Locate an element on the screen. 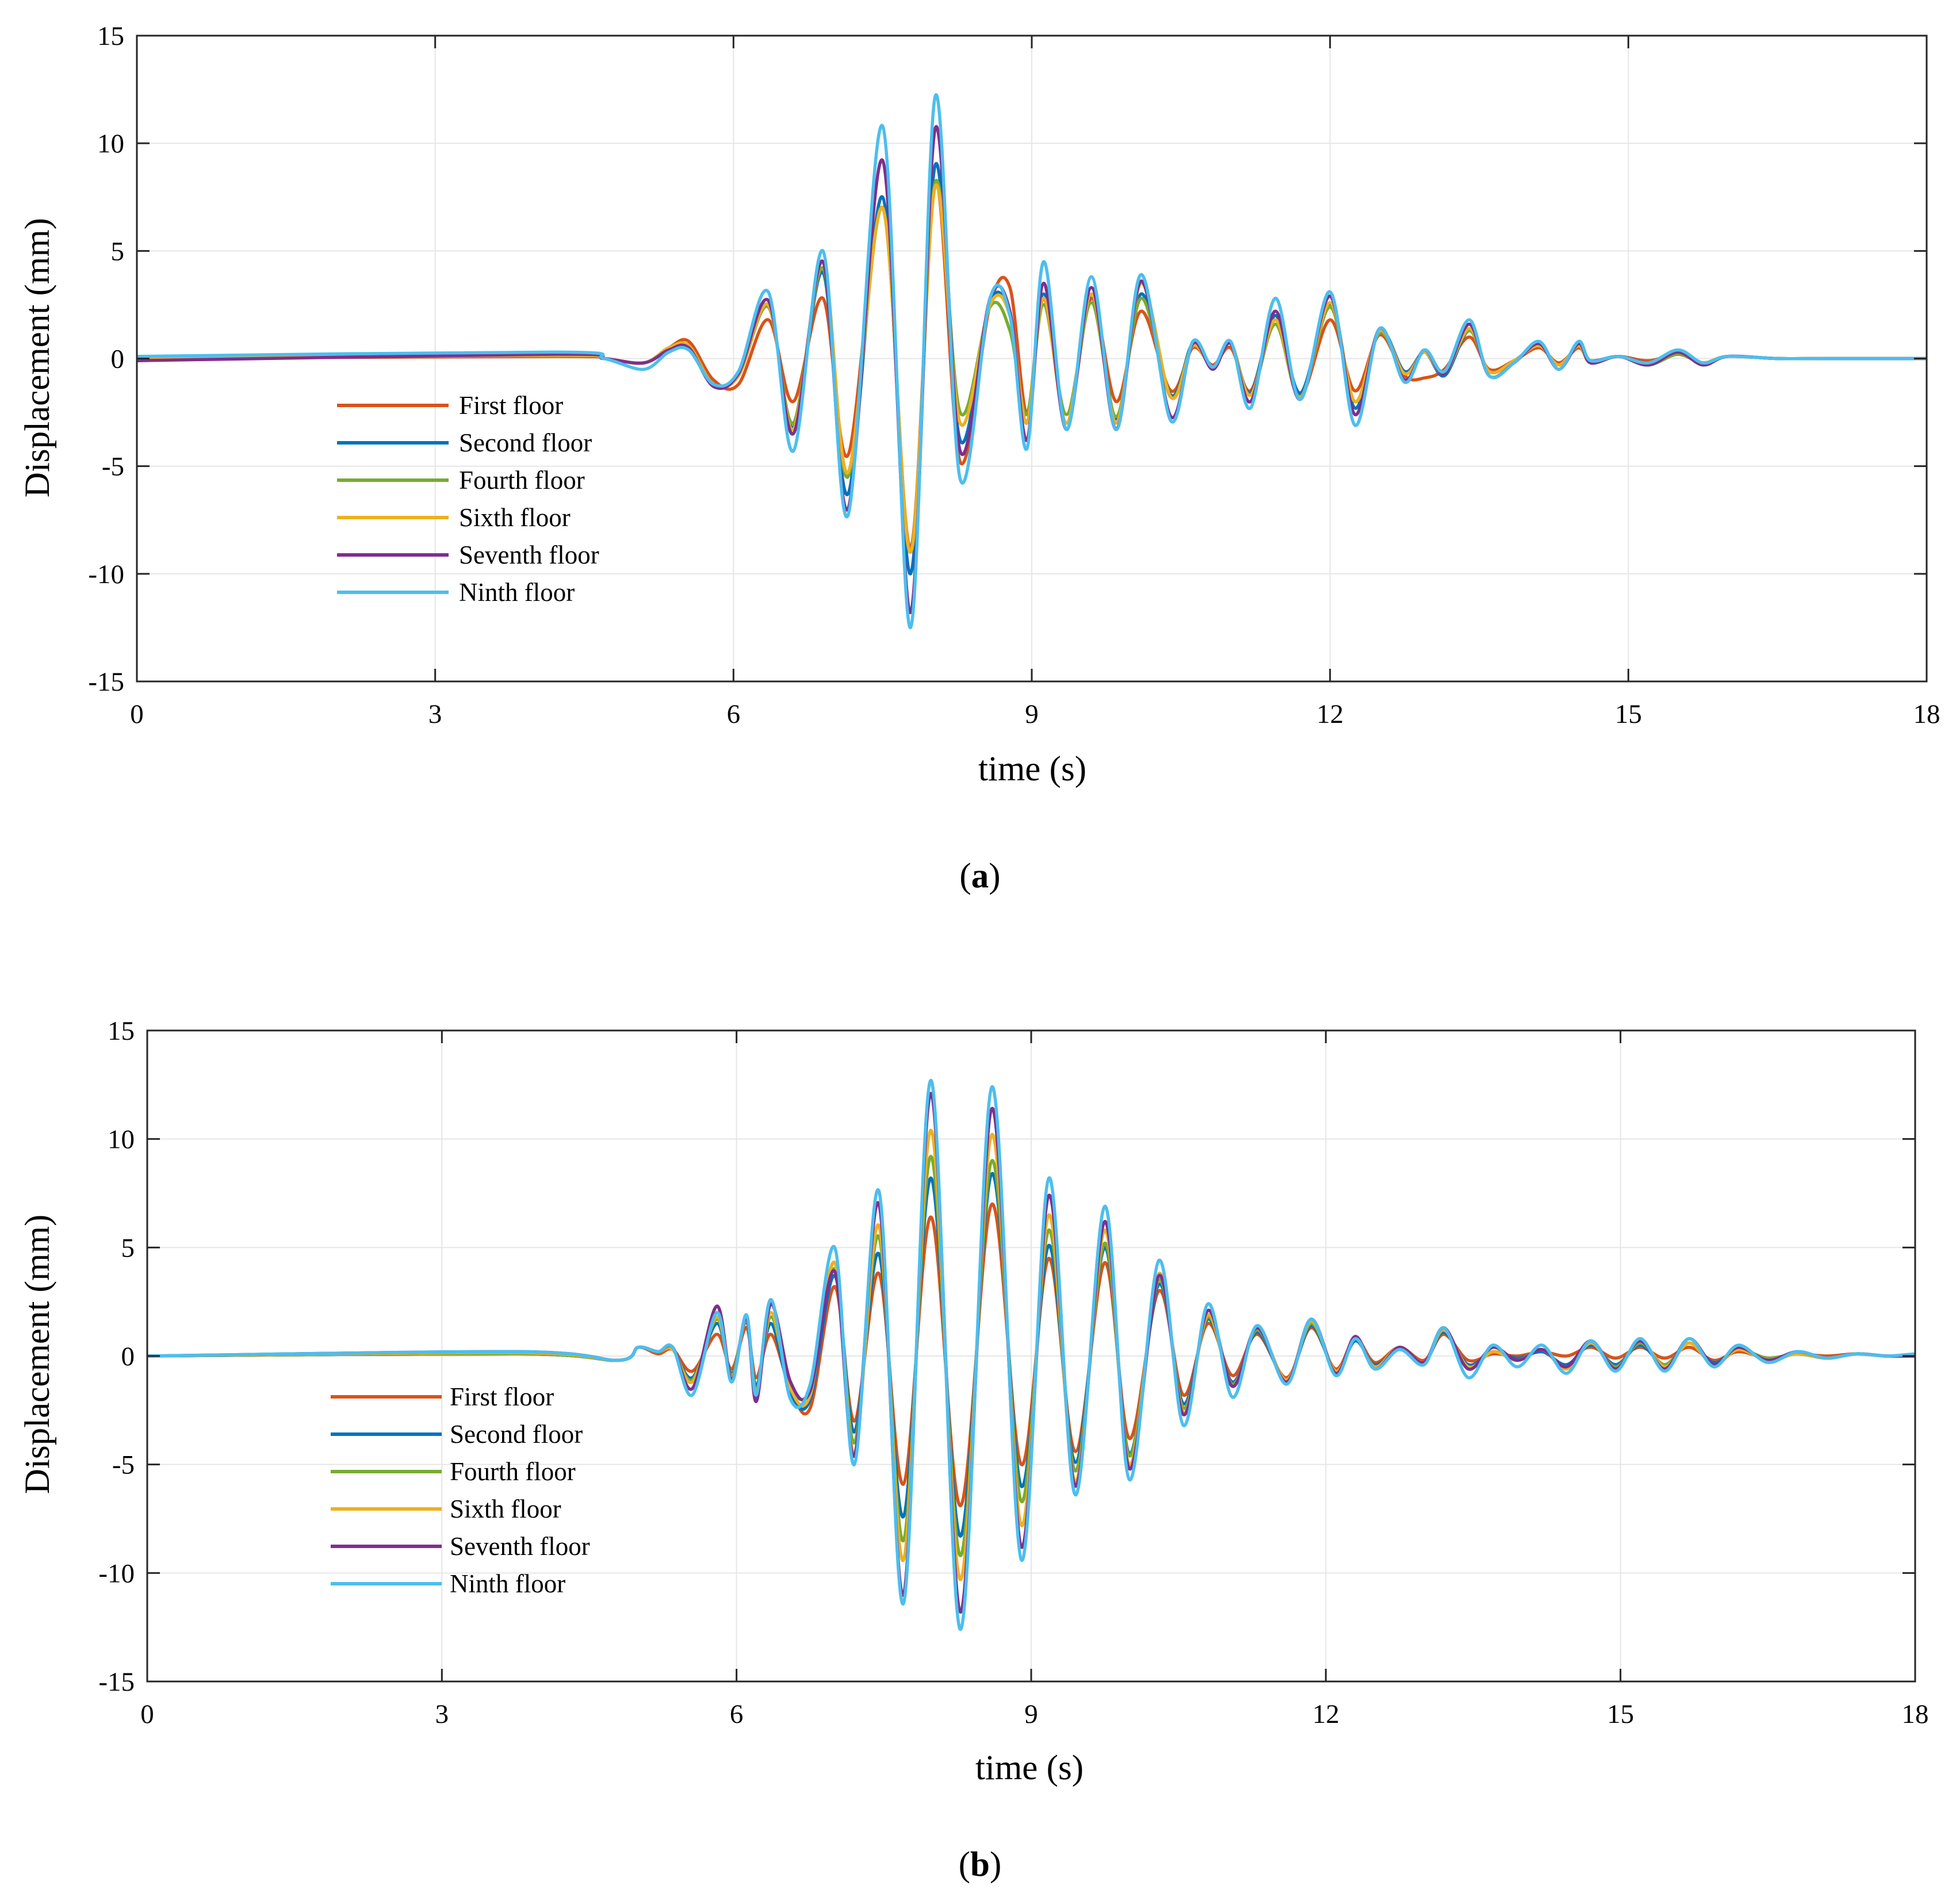  caption-a: (a) is located at coordinates (979, 876).